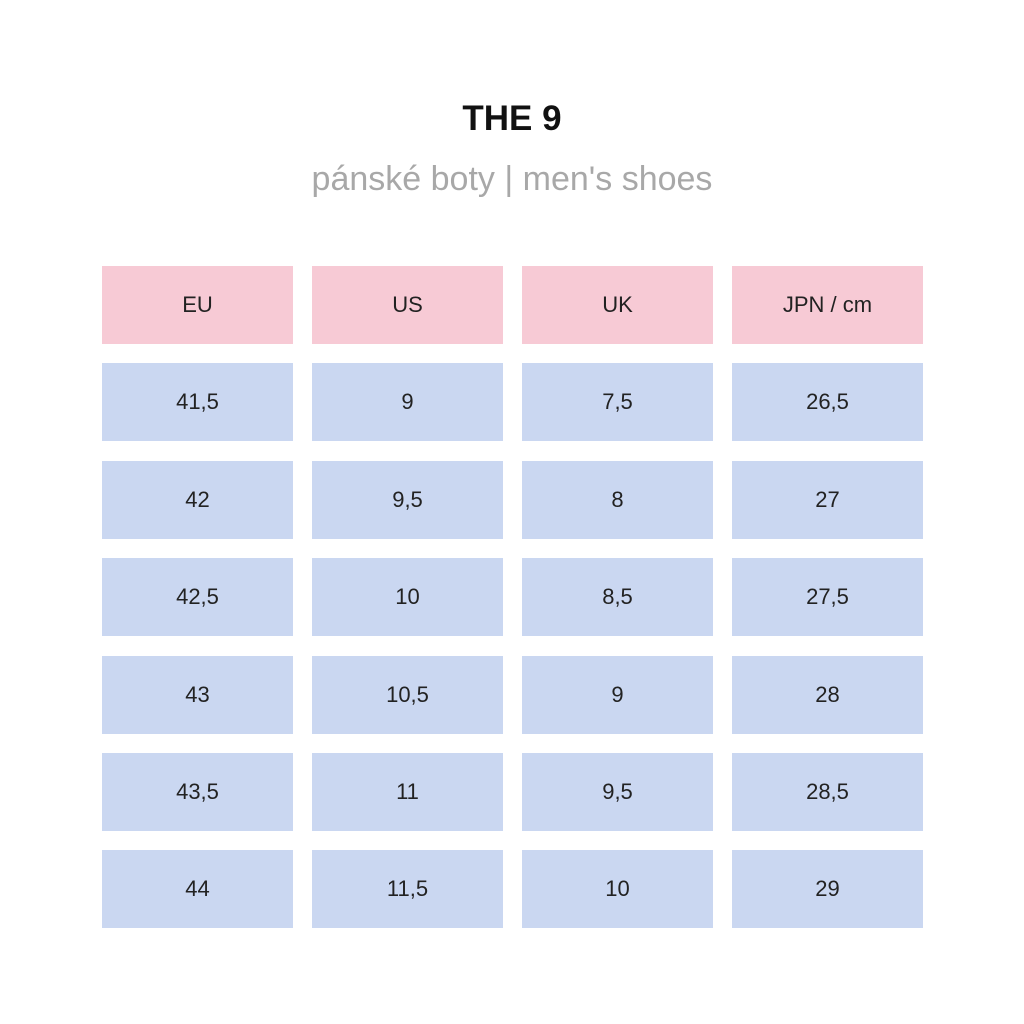  What do you see at coordinates (407, 694) in the screenshot?
I see `table-cell: 10,5` at bounding box center [407, 694].